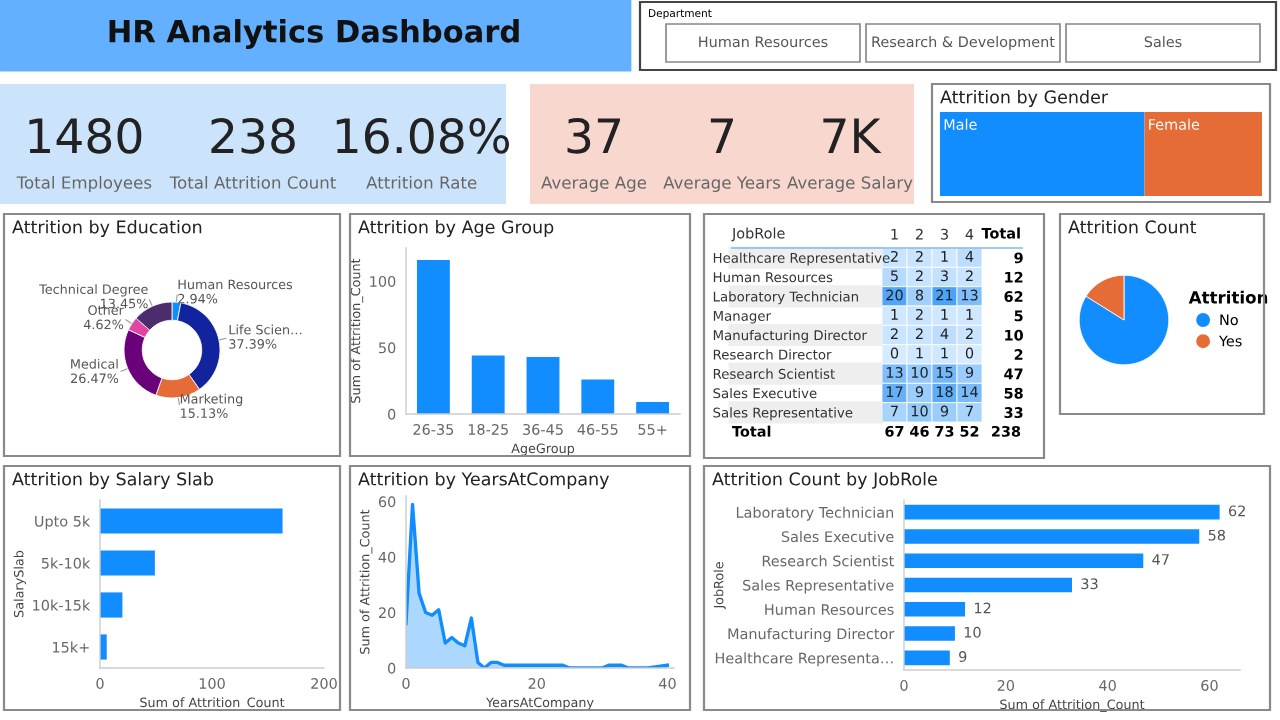 The image size is (1280, 720). Describe the element at coordinates (423, 135) in the screenshot. I see `text: 16.08%` at that location.